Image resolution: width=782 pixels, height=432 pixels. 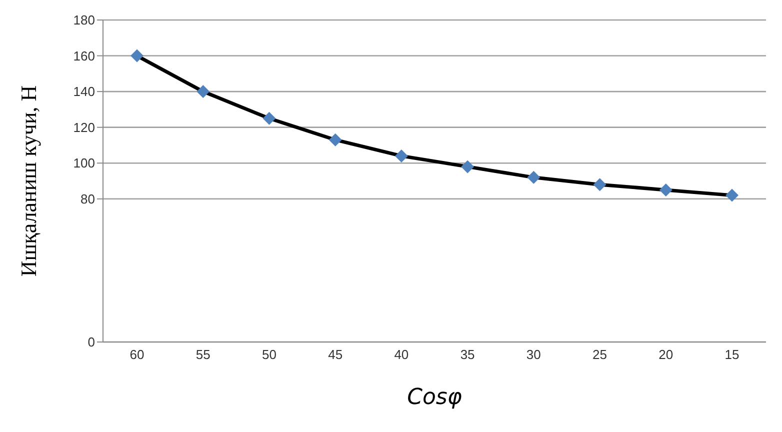 I want to click on x-tick-label: 50, so click(x=269, y=354).